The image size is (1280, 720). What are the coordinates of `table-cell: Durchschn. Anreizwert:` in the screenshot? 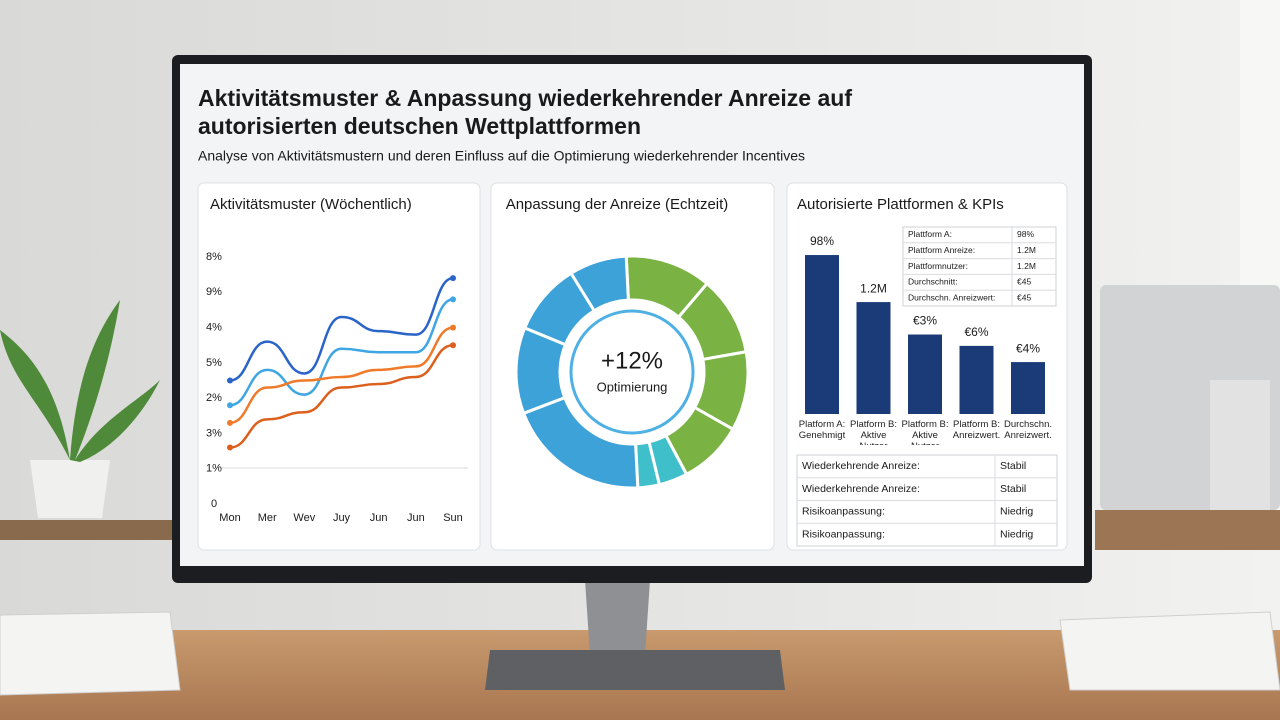 It's located at (951, 297).